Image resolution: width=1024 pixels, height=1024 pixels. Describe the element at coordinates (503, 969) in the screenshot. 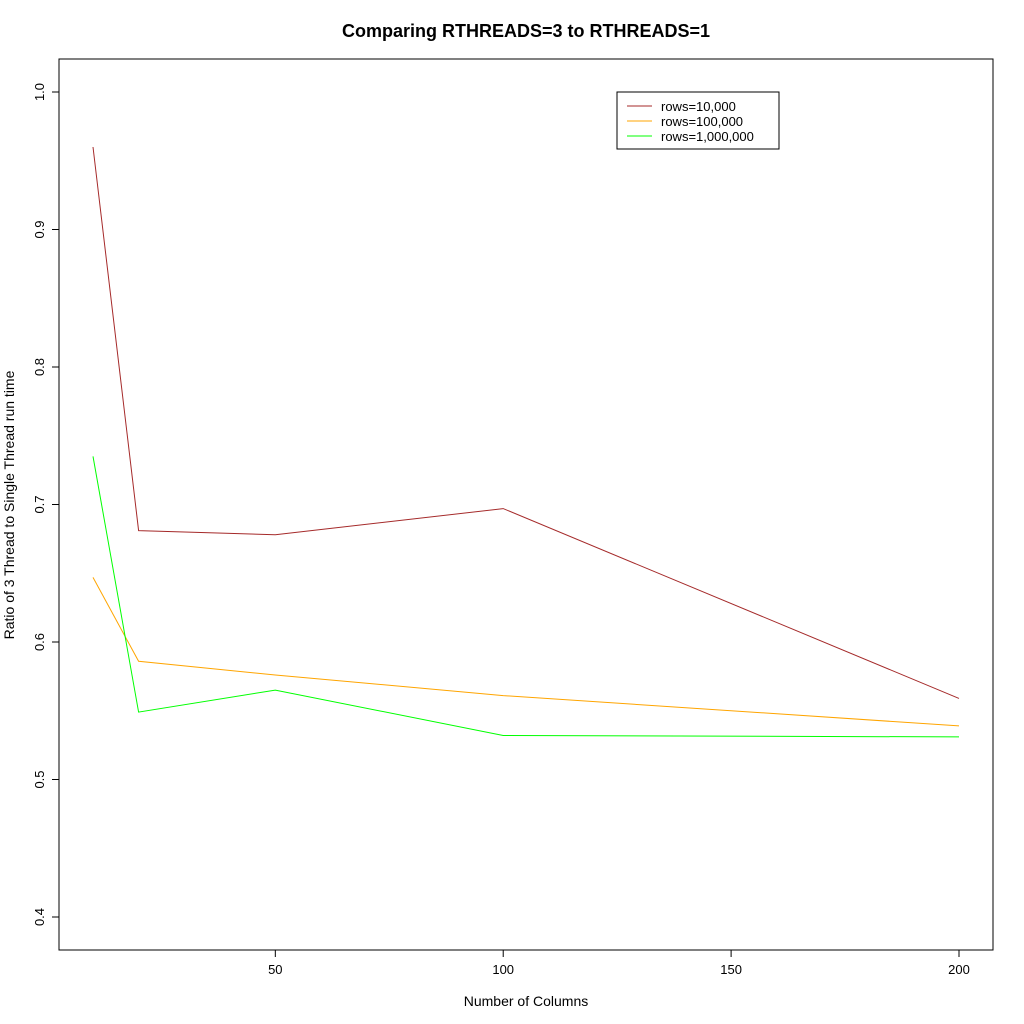

I see `x-tick-label: 100` at that location.